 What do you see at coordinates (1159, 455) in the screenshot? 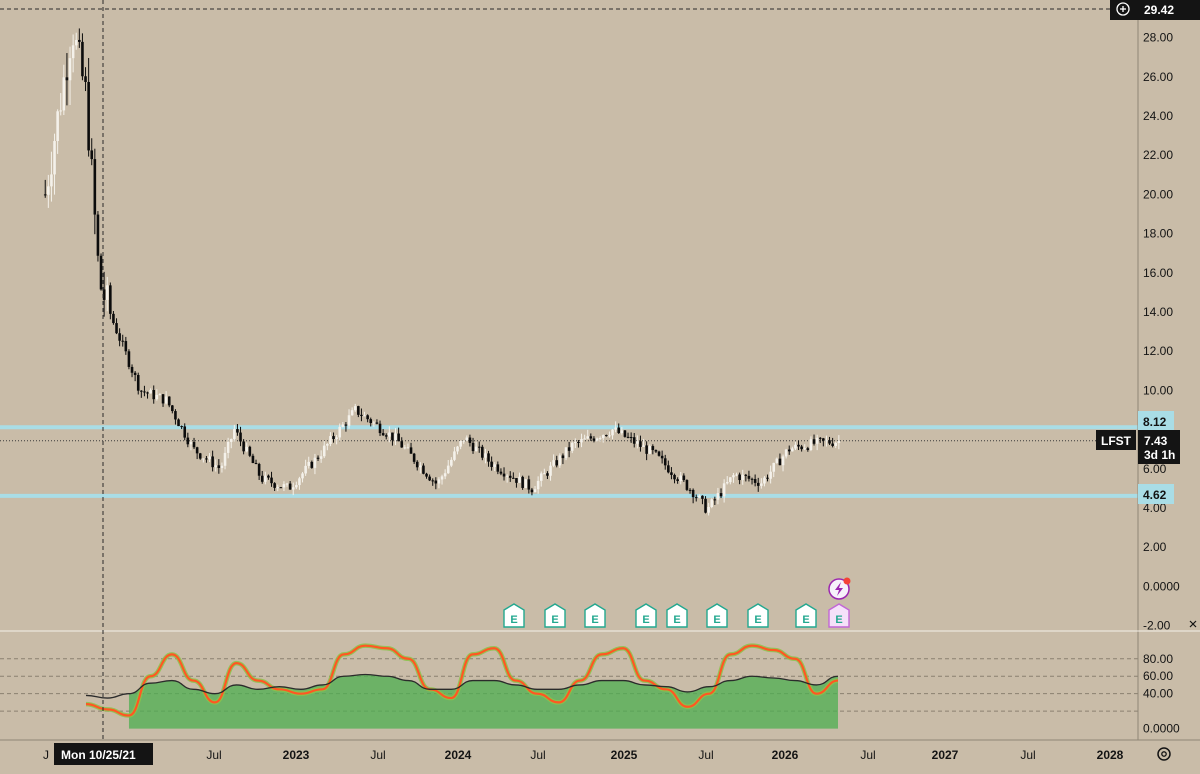
I see `interval-label: 3d 1h` at bounding box center [1159, 455].